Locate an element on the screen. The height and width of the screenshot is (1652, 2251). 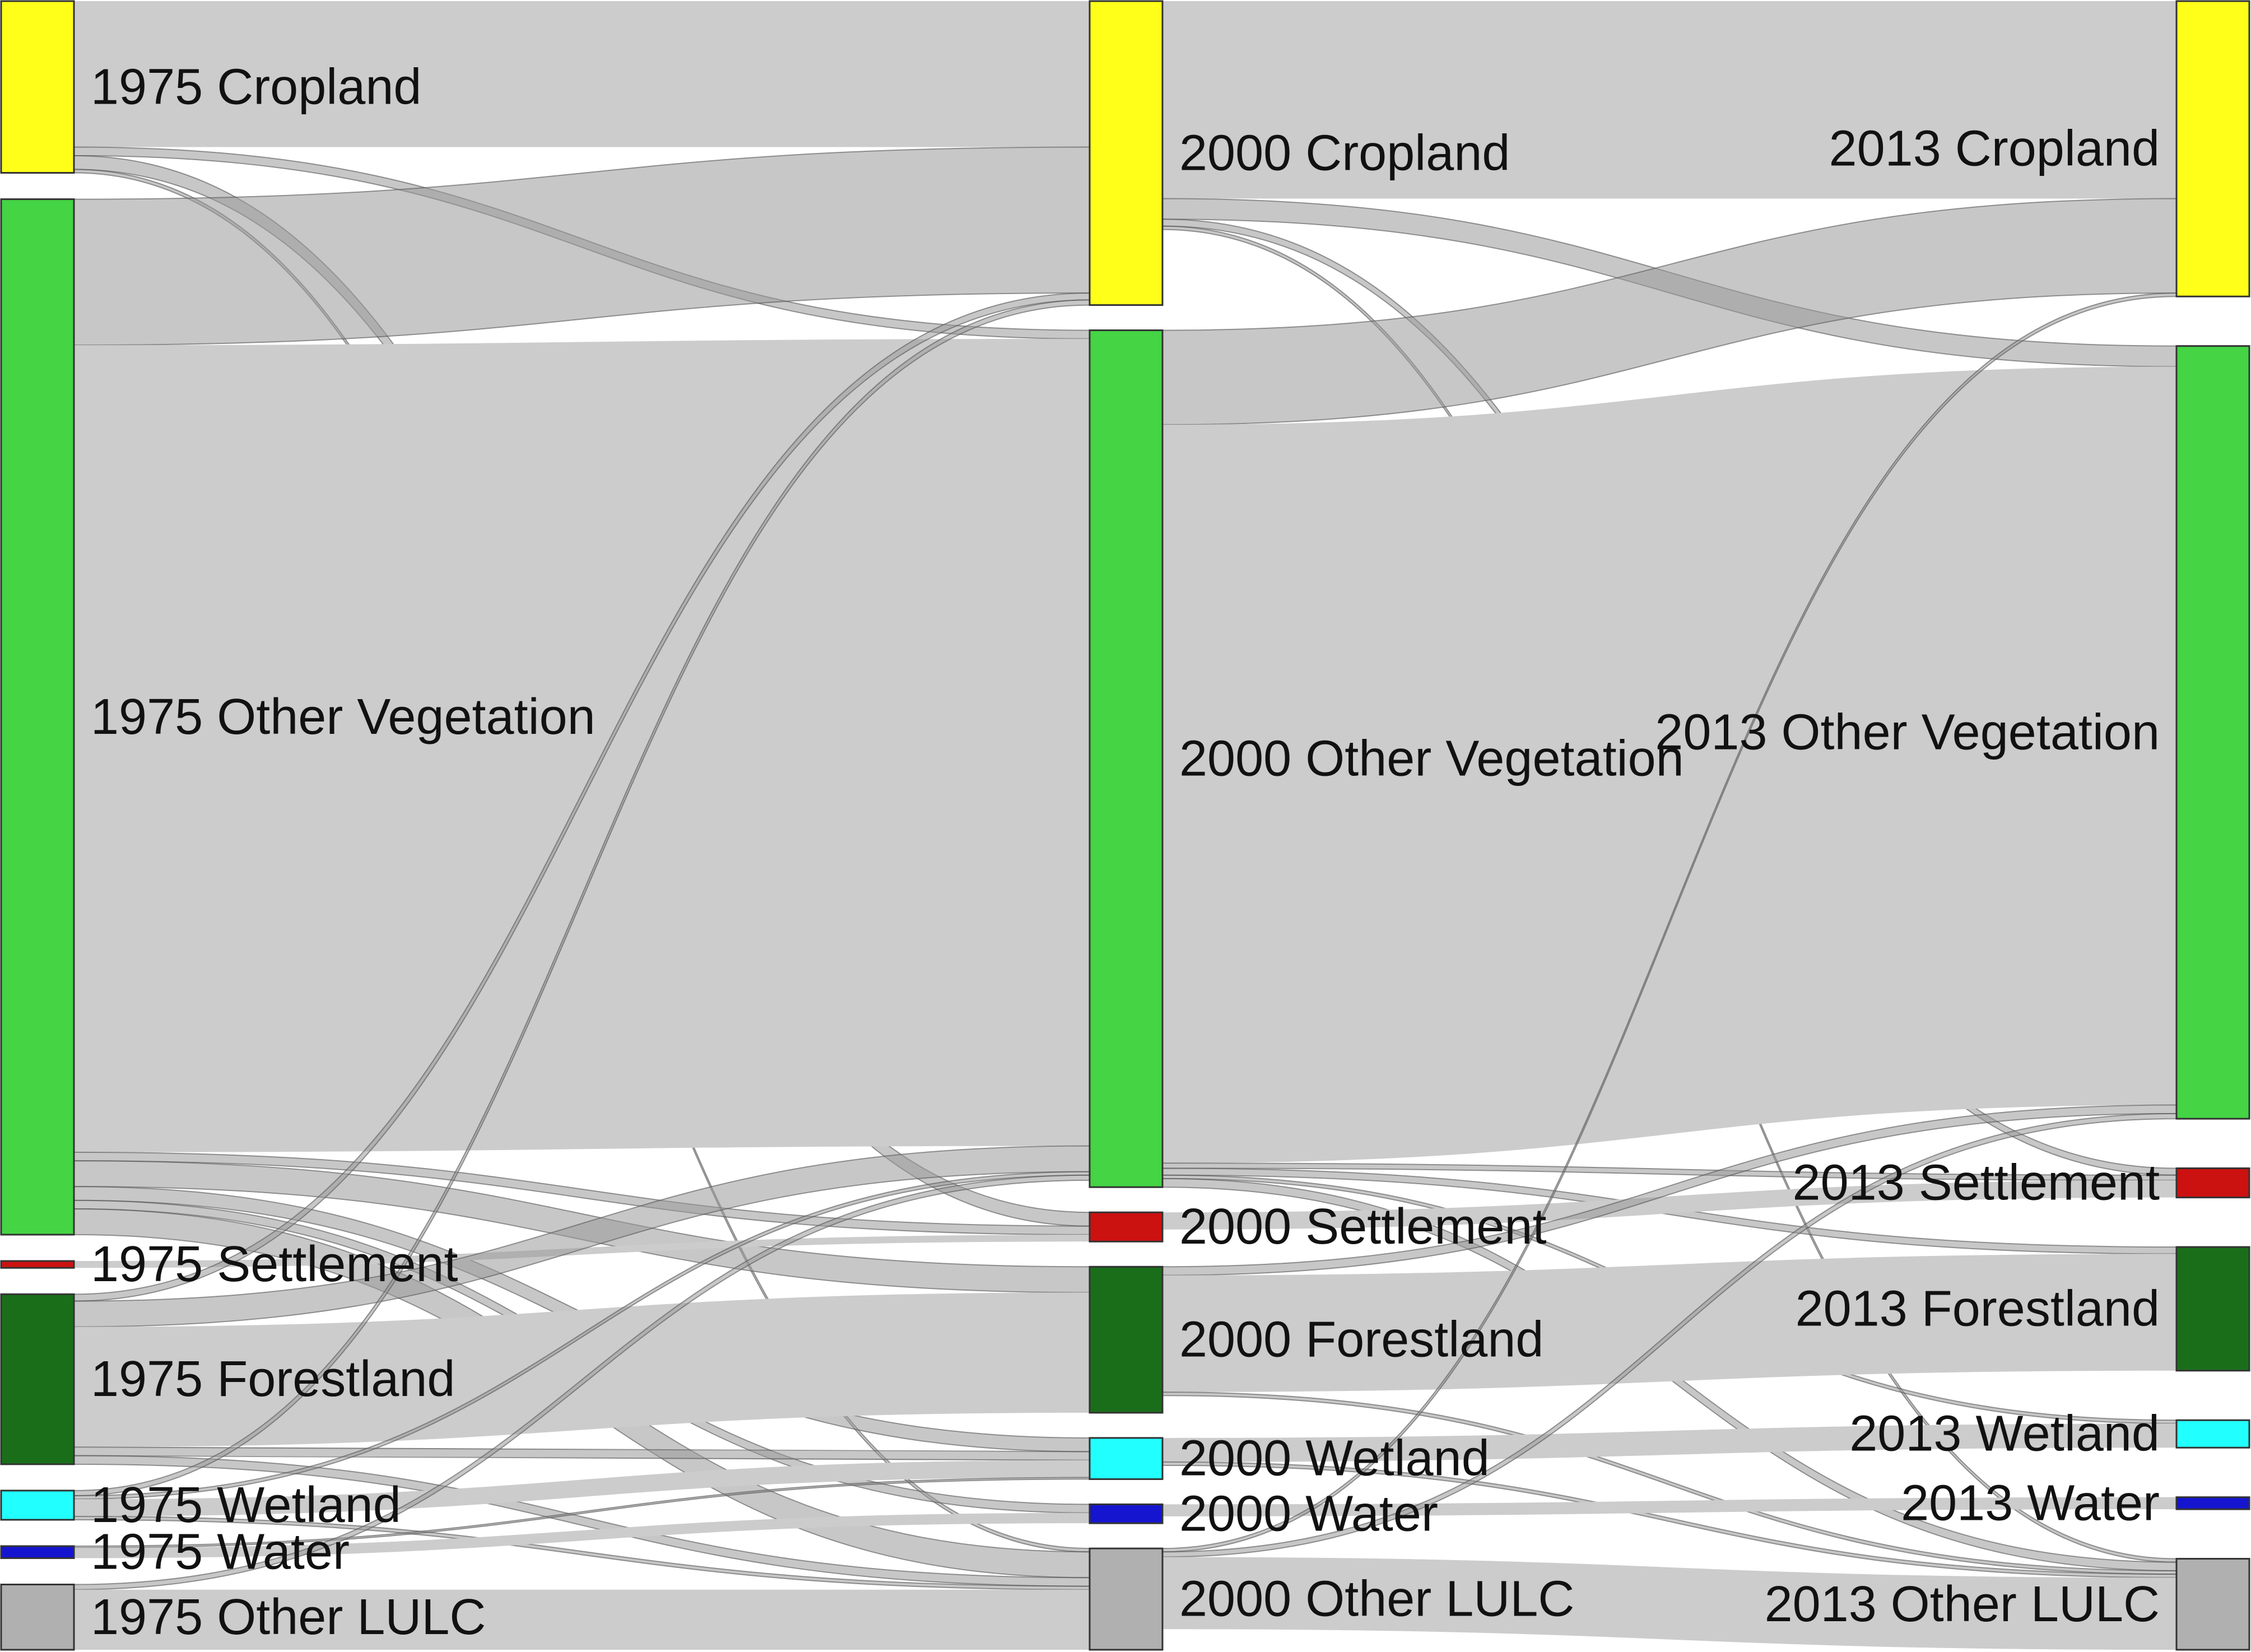
node-settlement-node-s00 is located at coordinates (1126, 1227).